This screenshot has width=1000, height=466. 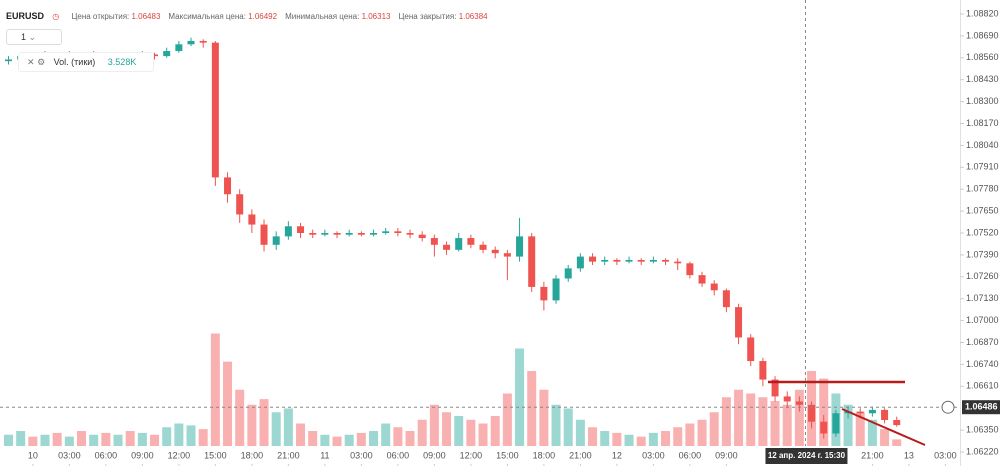 I want to click on ohlc-value: 1.06313, so click(x=376, y=16).